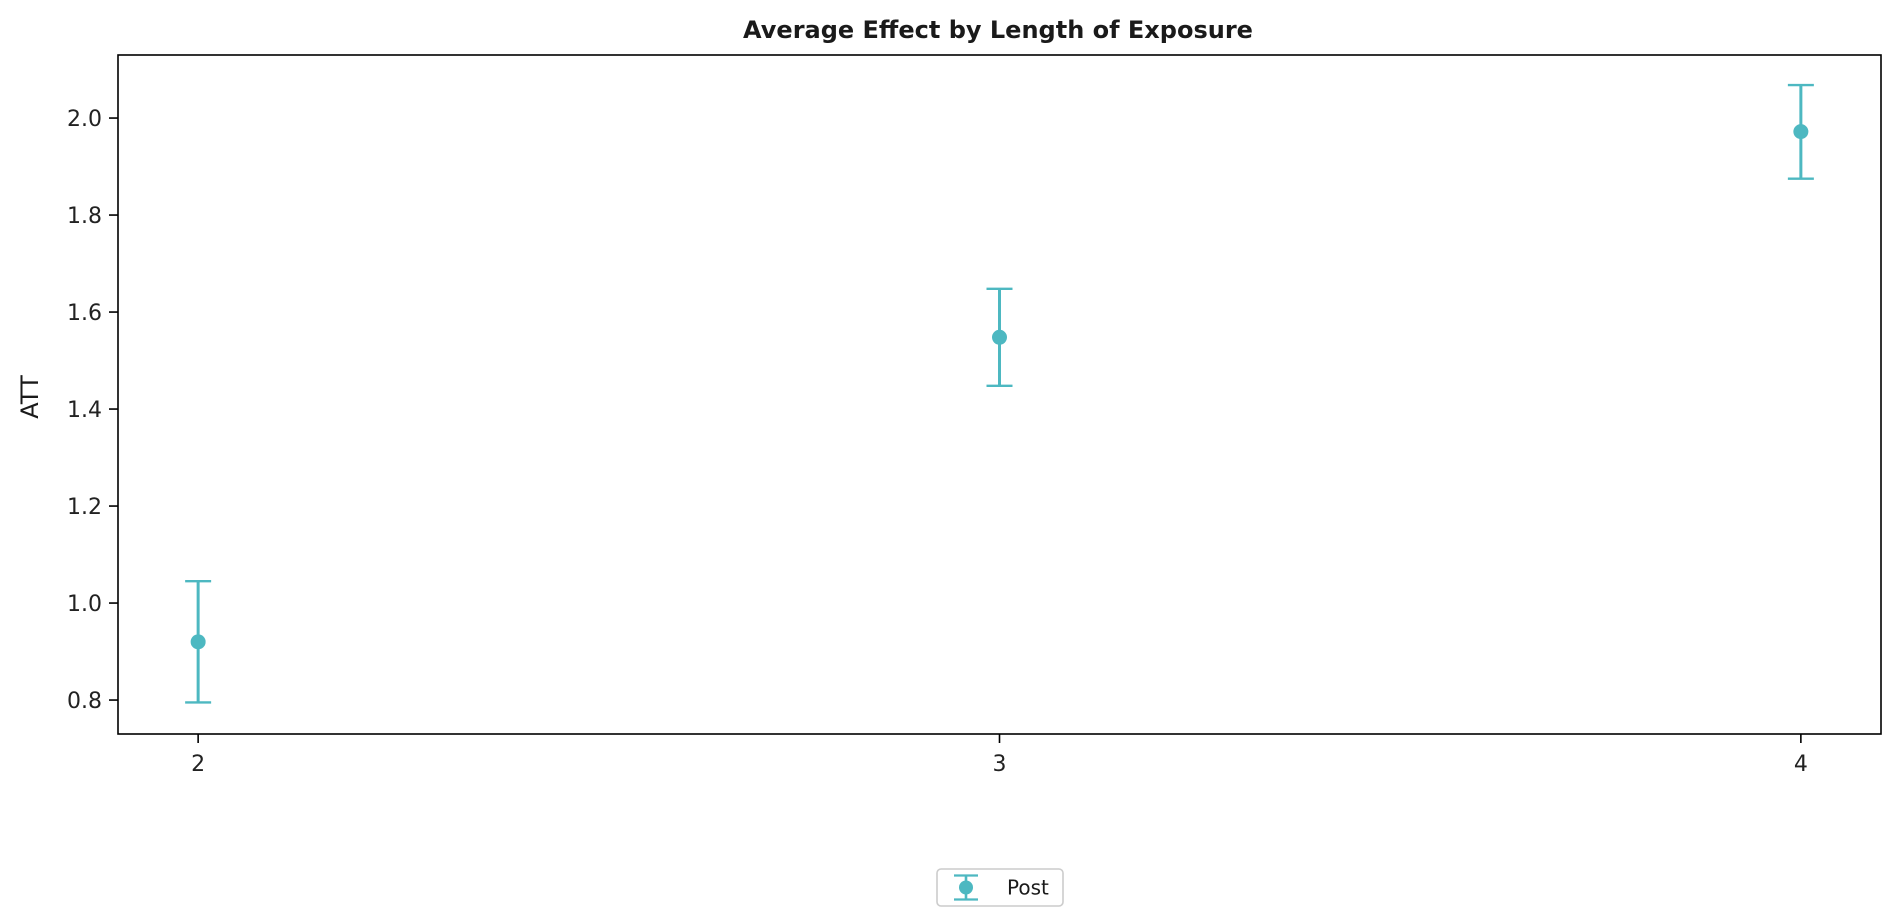 The image size is (1900, 924). I want to click on y-tick-label: 1.6, so click(84, 313).